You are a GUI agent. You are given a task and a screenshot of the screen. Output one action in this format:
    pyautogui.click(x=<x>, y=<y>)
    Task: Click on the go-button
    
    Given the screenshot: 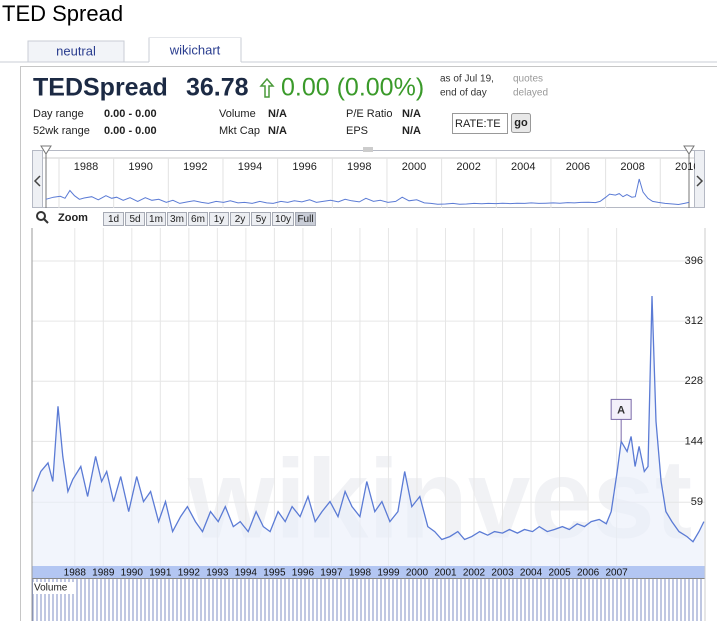 What is the action you would take?
    pyautogui.click(x=521, y=123)
    